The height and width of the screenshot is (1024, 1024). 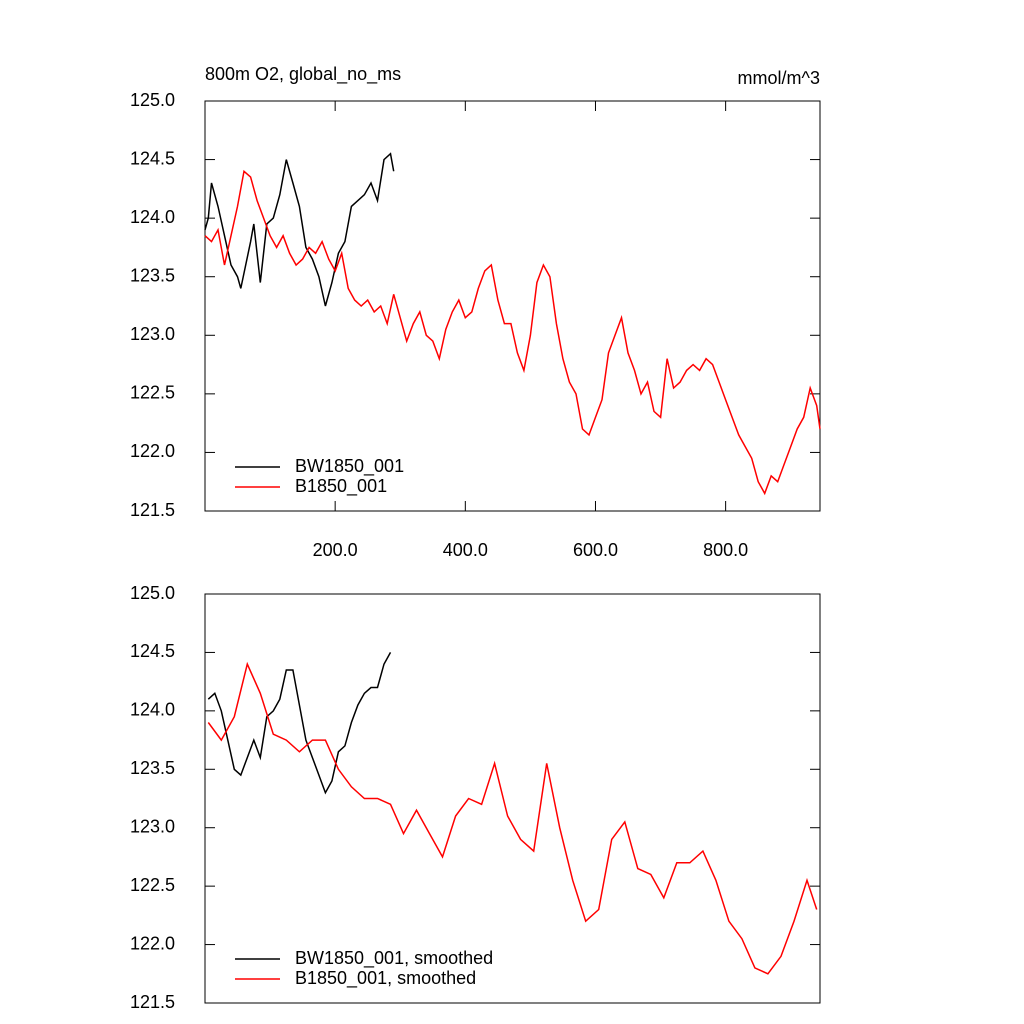 I want to click on legend-label: B1850_001, so click(x=341, y=486).